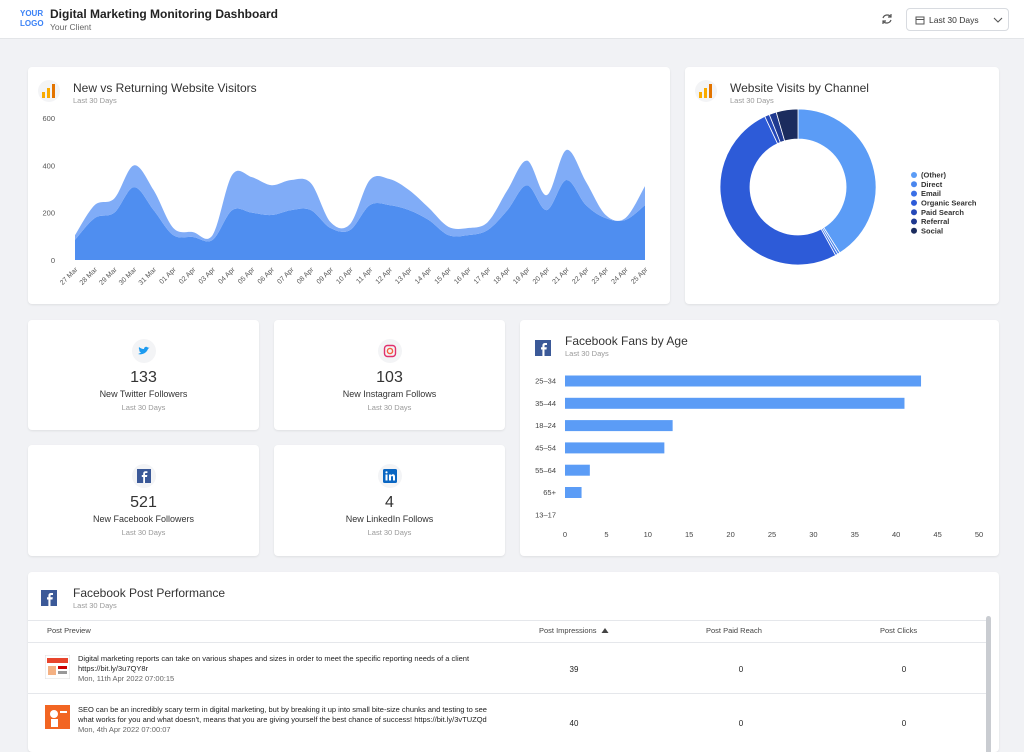 The height and width of the screenshot is (752, 1024). Describe the element at coordinates (208, 276) in the screenshot. I see `x-tick-label: 03 Apr` at that location.